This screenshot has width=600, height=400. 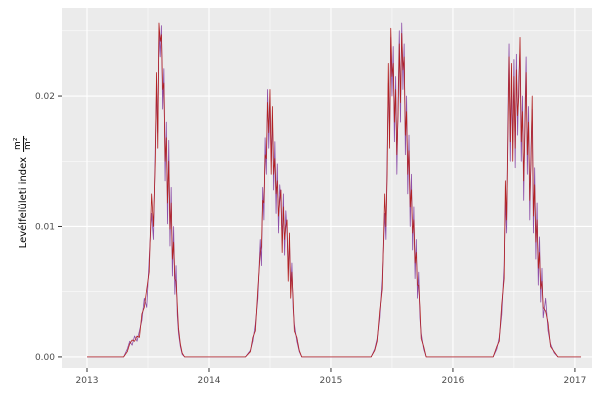 I want to click on fraction-denominator: m², so click(x=28, y=143).